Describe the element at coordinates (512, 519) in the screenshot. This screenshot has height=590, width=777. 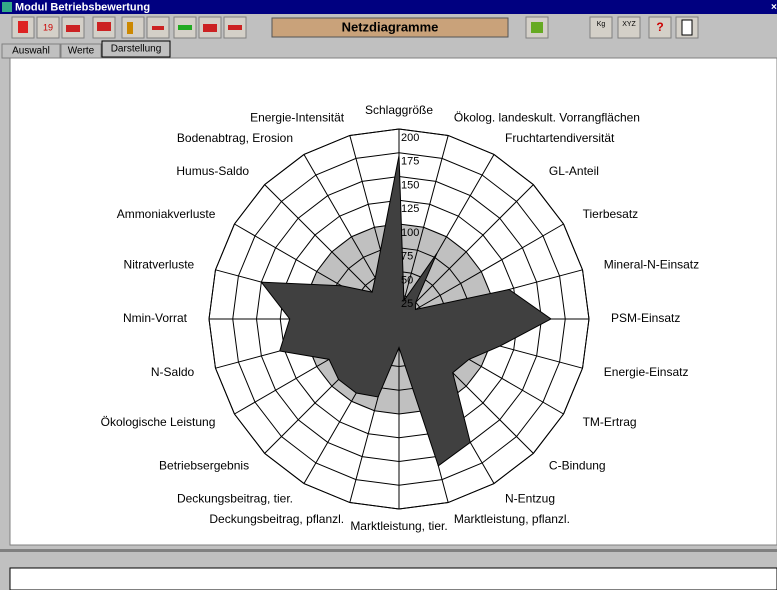
I see `axis-label: Marktleistung, pflanzl.` at that location.